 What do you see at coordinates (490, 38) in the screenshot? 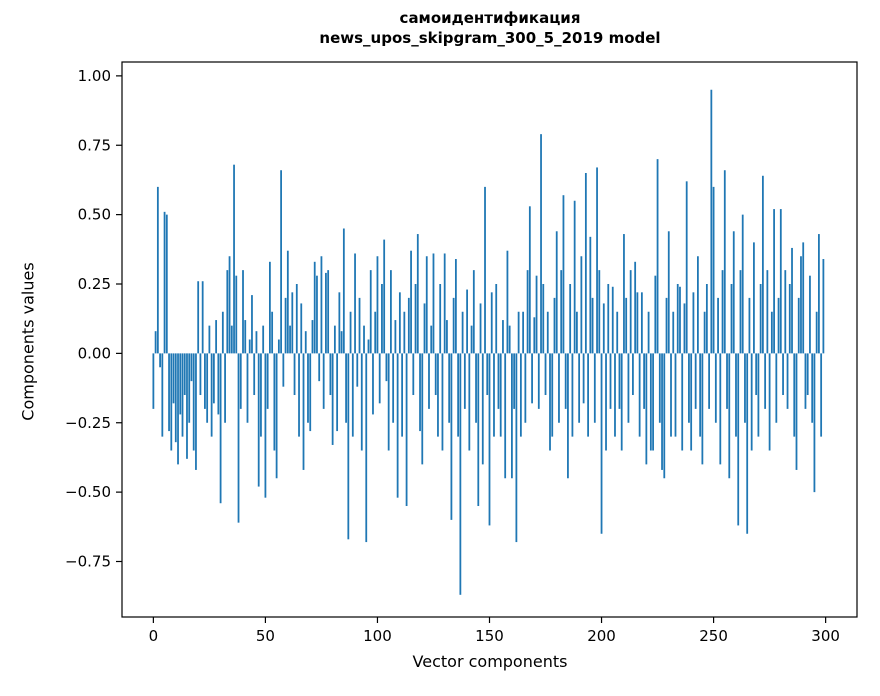
I see `chart-title-line2: news_upos_skipgram_300_5_2019 model` at bounding box center [490, 38].